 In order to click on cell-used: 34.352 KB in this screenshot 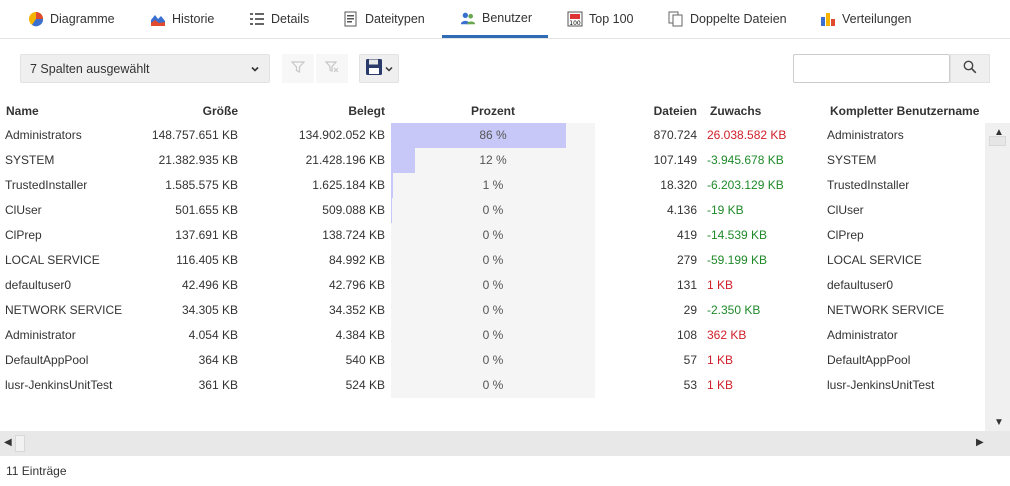, I will do `click(356, 310)`.